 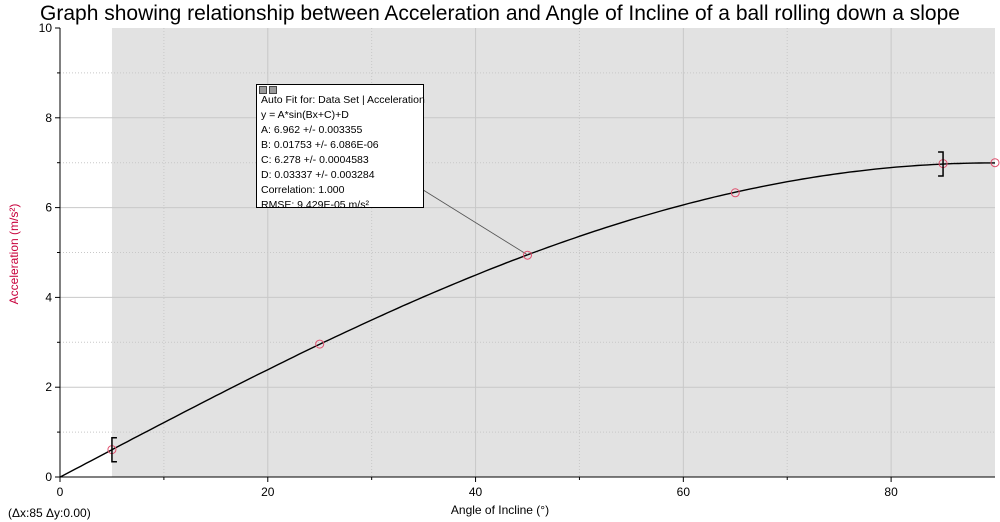 I want to click on y-axis-label: Acceleration (m/s²), so click(x=14, y=254).